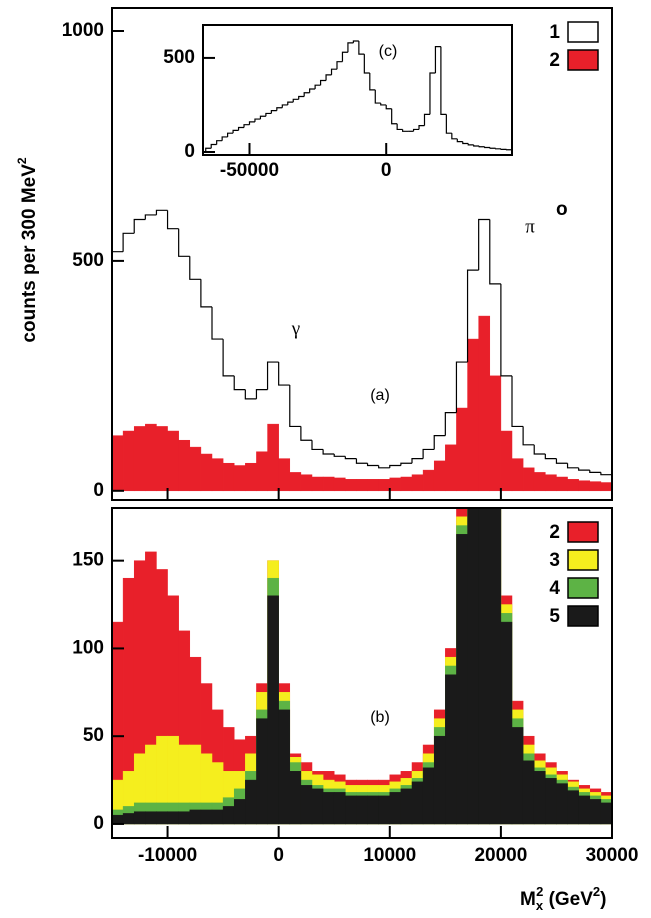 The image size is (651, 918). Describe the element at coordinates (568, 899) in the screenshot. I see `x-axis-label-part: (GeV` at that location.